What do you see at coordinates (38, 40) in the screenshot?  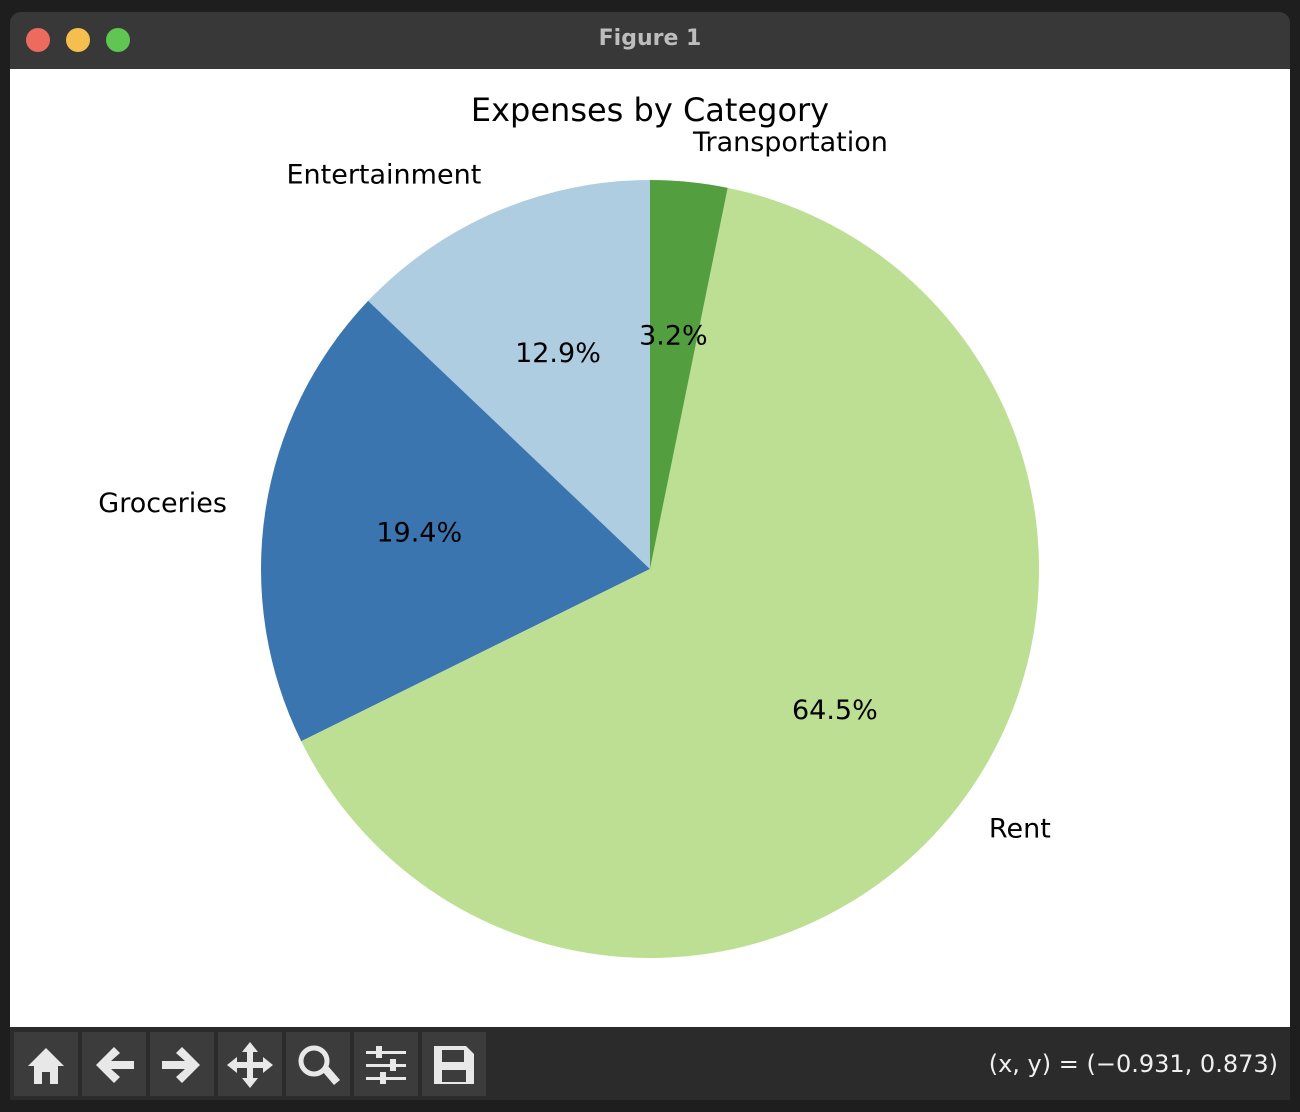 I see `close-button` at bounding box center [38, 40].